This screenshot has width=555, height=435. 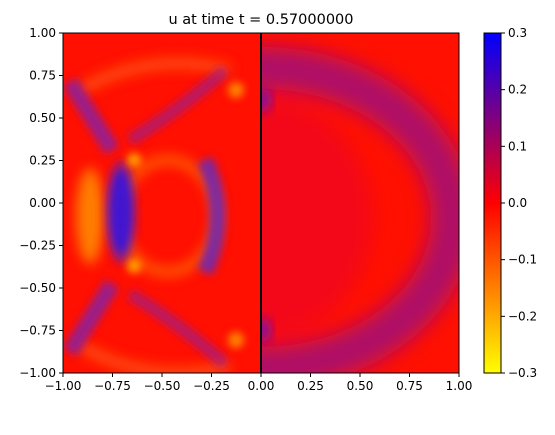 I want to click on x-tick-label: 0.00, so click(x=261, y=386).